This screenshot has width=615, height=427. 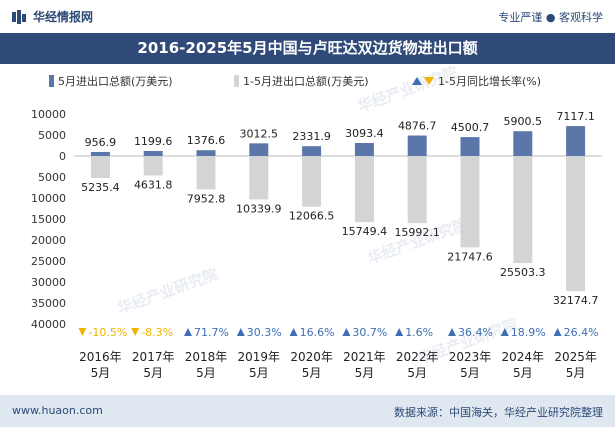 I want to click on category-label-year: 2024年, so click(x=523, y=357).